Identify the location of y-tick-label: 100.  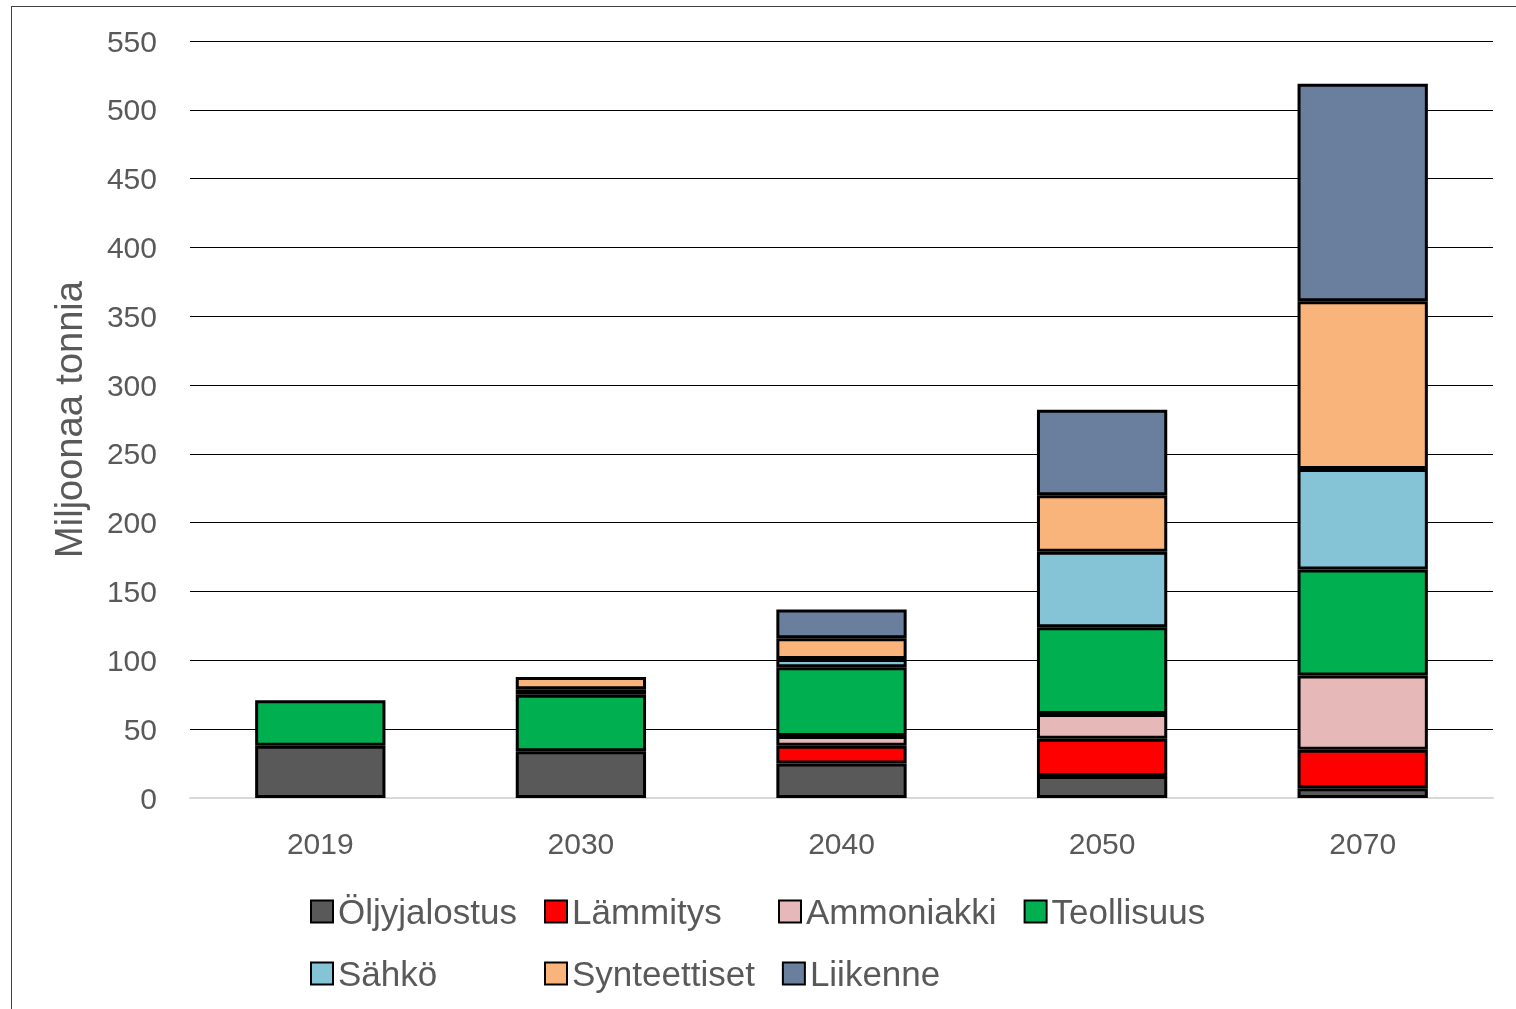
(131, 660).